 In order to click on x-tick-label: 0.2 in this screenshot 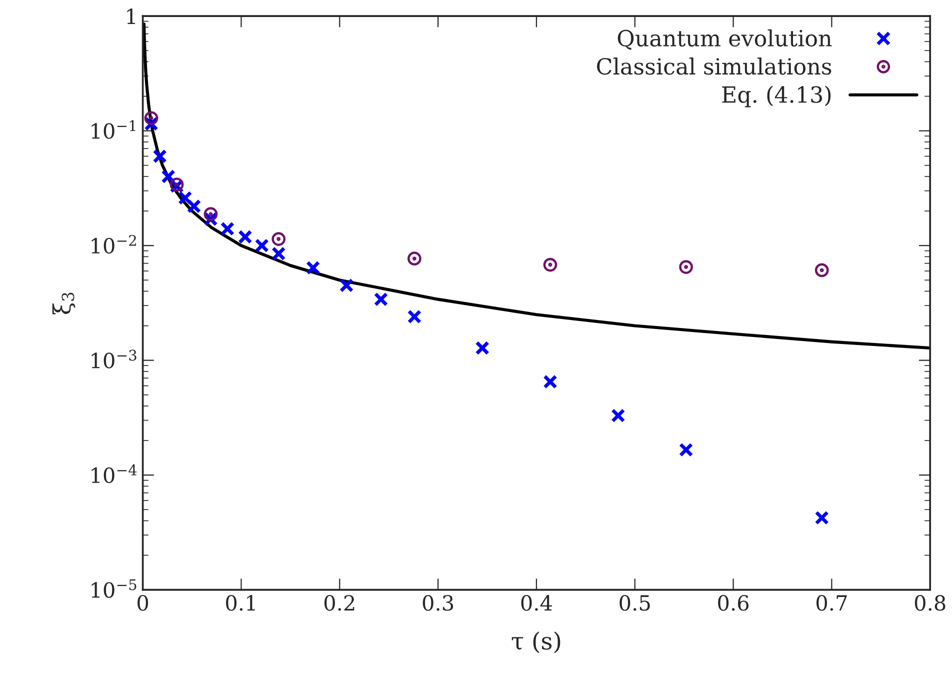, I will do `click(339, 603)`.